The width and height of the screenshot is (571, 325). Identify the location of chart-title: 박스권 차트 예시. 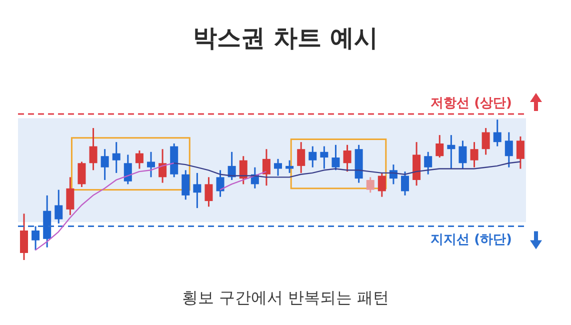
(285, 38).